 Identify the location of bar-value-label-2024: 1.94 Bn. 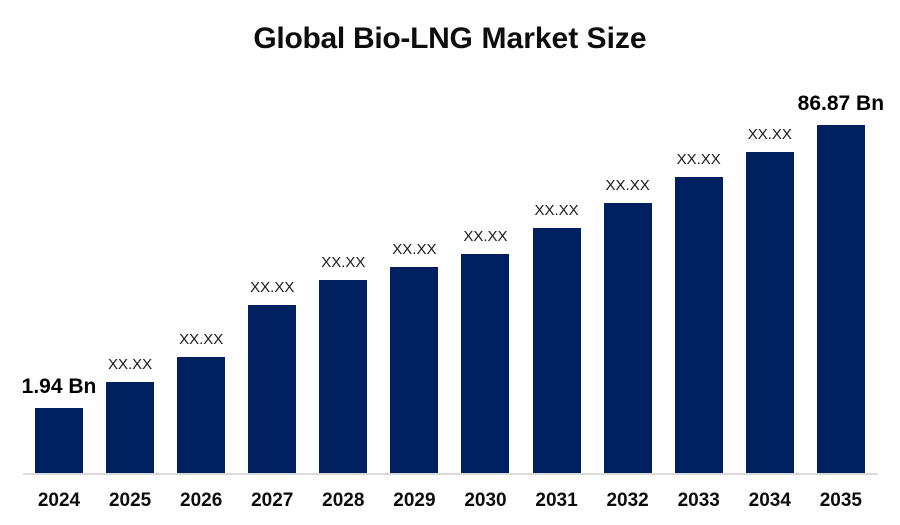
(59, 386).